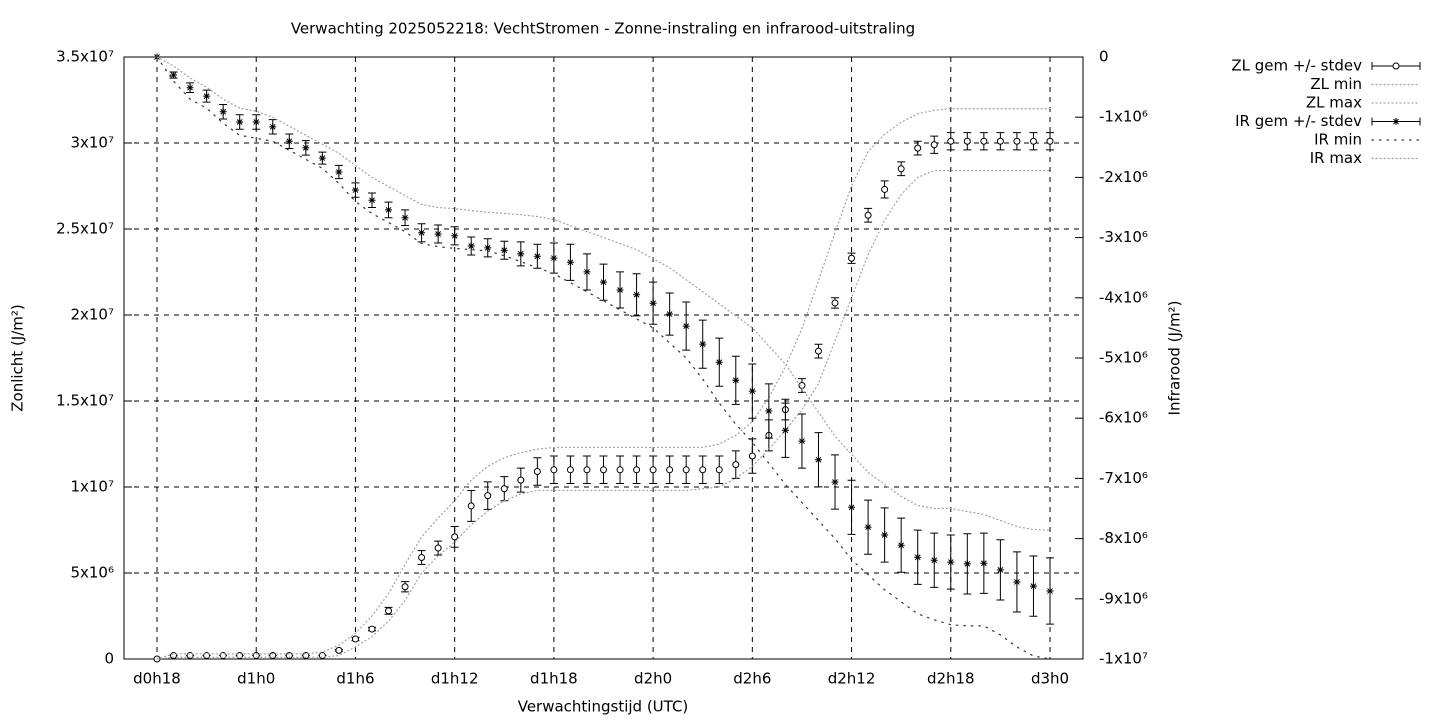 This screenshot has width=1440, height=720. I want to click on x-tick-label: d2h0, so click(653, 679).